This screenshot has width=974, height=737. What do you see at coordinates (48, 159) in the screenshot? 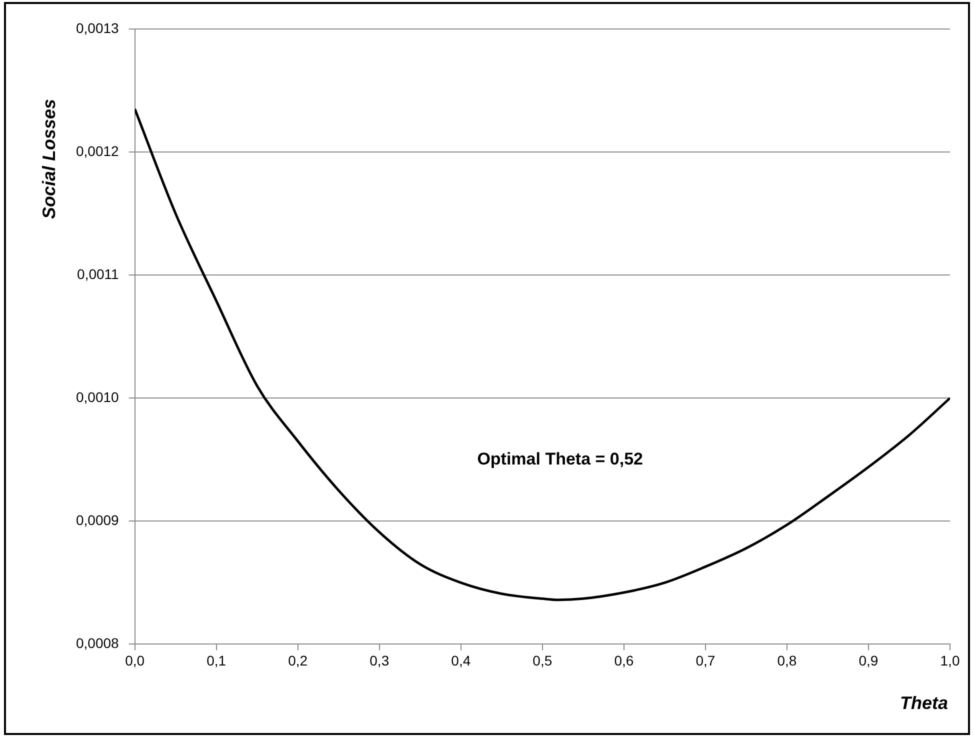
I see `y-axis-title: Social Losses` at bounding box center [48, 159].